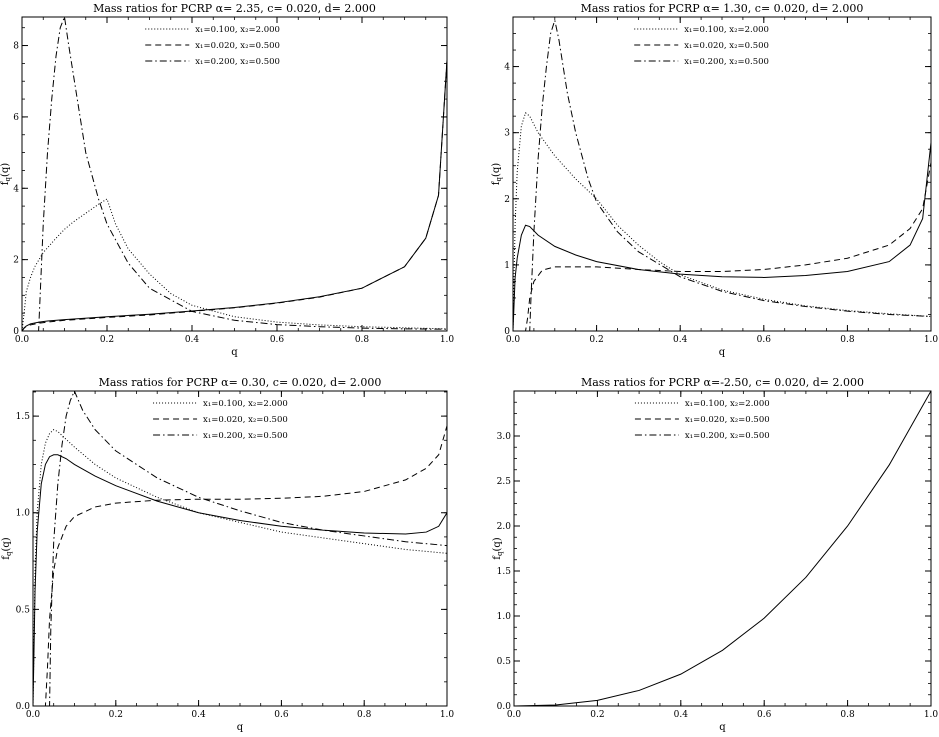 The height and width of the screenshot is (737, 939). What do you see at coordinates (504, 527) in the screenshot?
I see `y-tick-label: 2.0` at bounding box center [504, 527].